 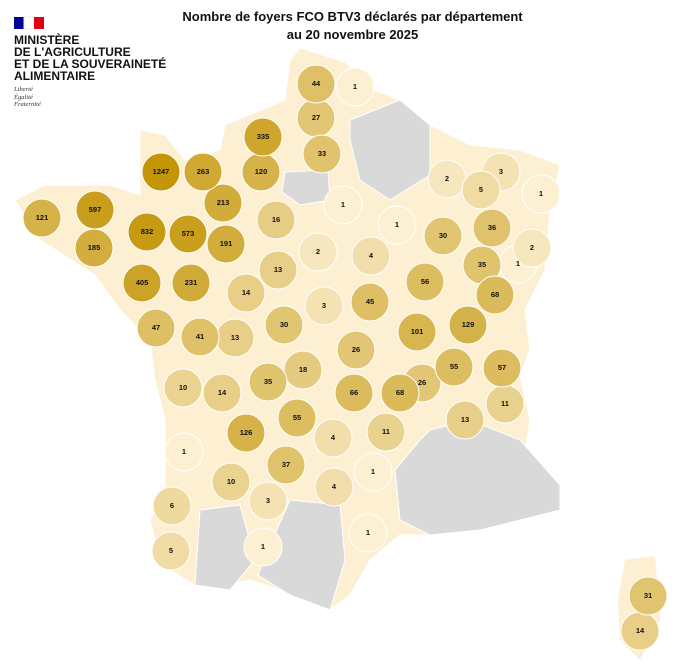 I want to click on department-value: 35, so click(x=482, y=264).